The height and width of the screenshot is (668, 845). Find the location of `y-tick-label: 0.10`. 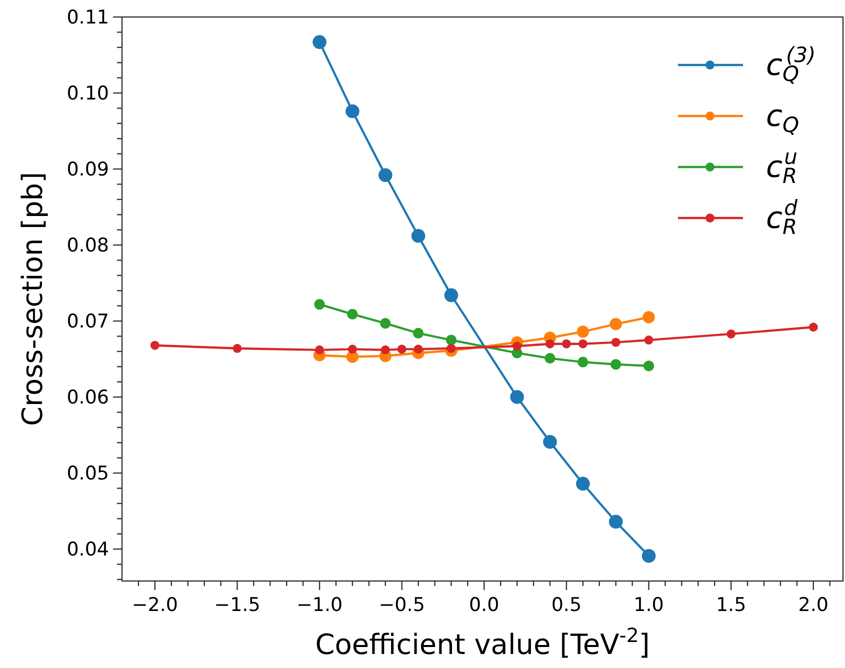

y-tick-label: 0.10 is located at coordinates (87, 93).